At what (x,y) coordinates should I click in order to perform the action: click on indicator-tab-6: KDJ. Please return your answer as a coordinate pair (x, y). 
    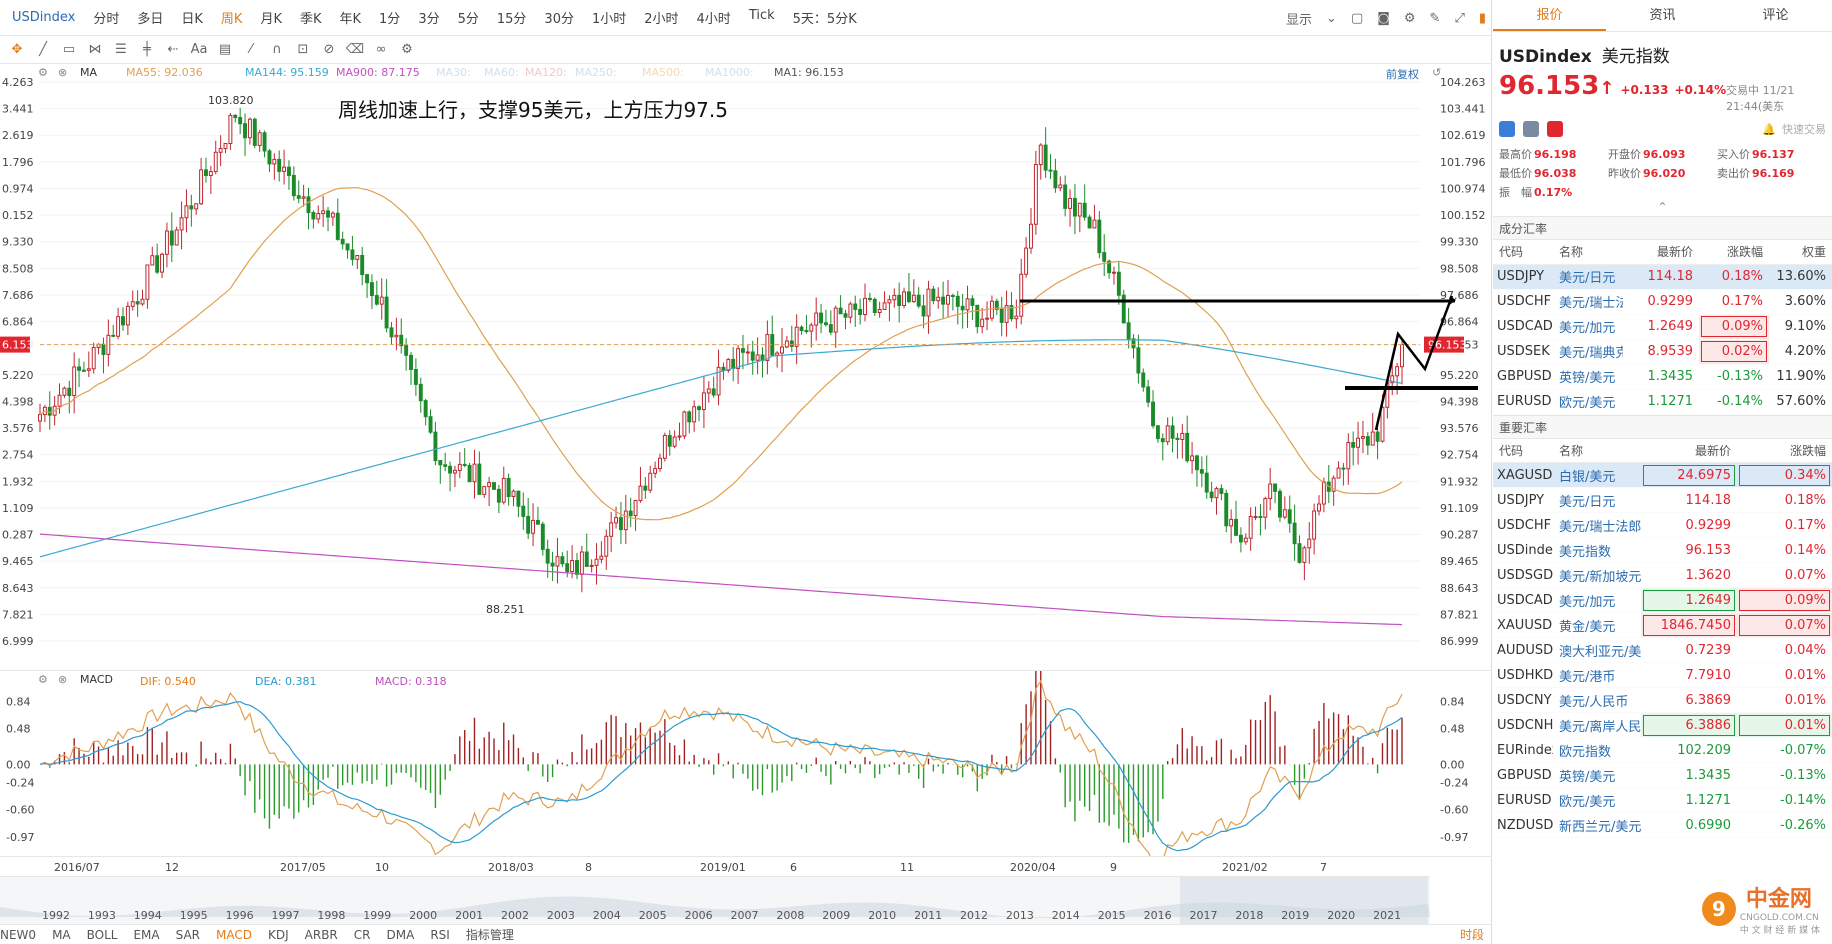
    Looking at the image, I should click on (278, 934).